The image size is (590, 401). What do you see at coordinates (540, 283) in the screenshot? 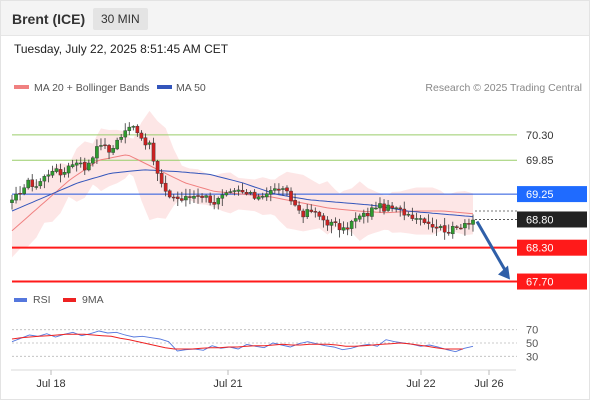
I see `support-label: 67.70` at bounding box center [540, 283].